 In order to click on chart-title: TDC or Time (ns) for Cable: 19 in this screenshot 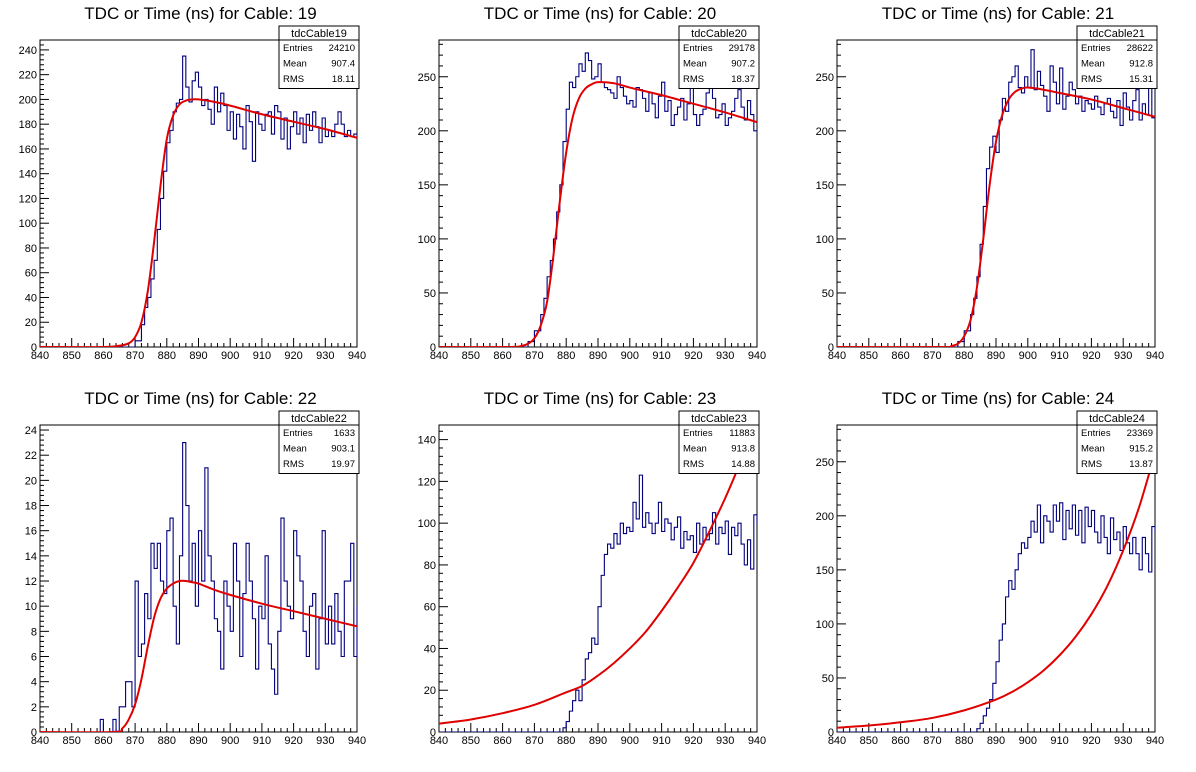, I will do `click(200, 13)`.